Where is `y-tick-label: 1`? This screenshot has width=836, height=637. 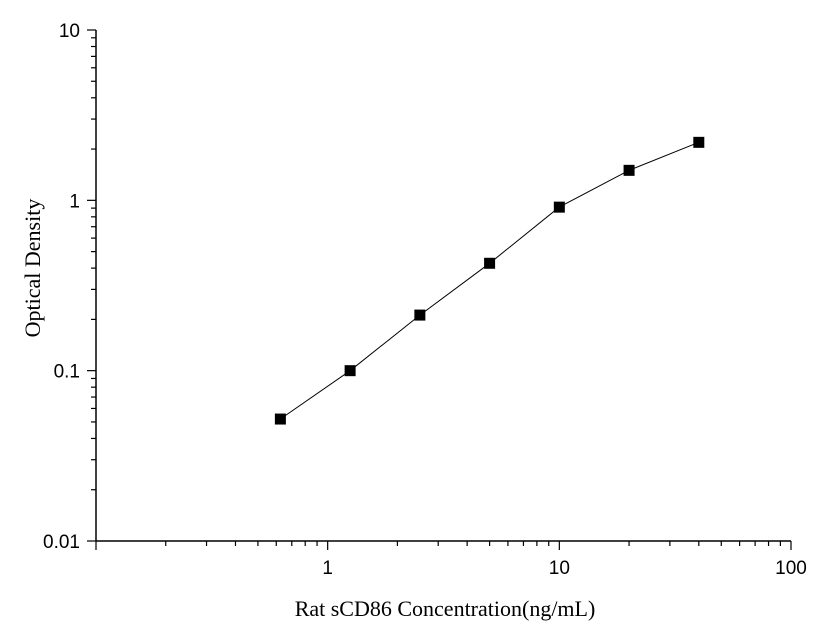 y-tick-label: 1 is located at coordinates (74, 201).